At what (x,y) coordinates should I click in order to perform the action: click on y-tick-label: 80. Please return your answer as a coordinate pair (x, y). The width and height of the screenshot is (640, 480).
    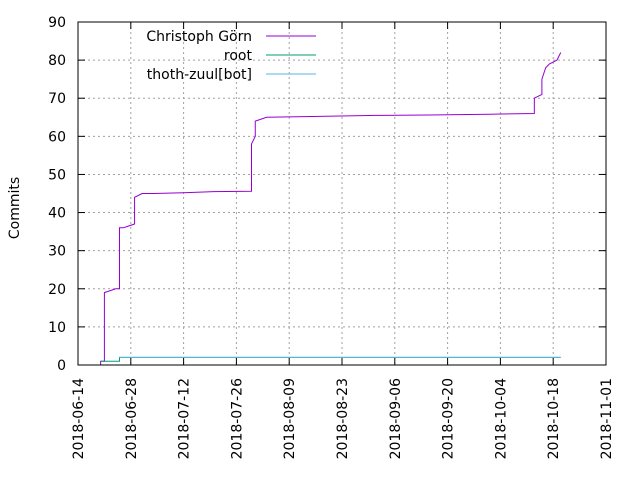
    Looking at the image, I should click on (57, 61).